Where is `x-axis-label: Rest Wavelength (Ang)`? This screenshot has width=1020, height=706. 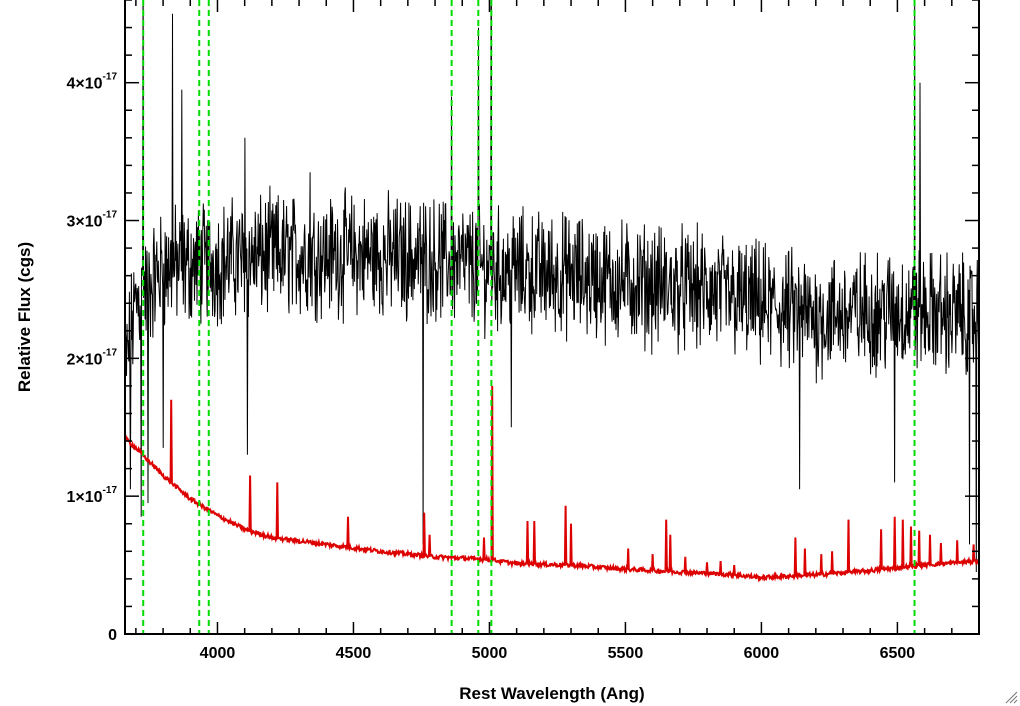 x-axis-label: Rest Wavelength (Ang) is located at coordinates (551, 693).